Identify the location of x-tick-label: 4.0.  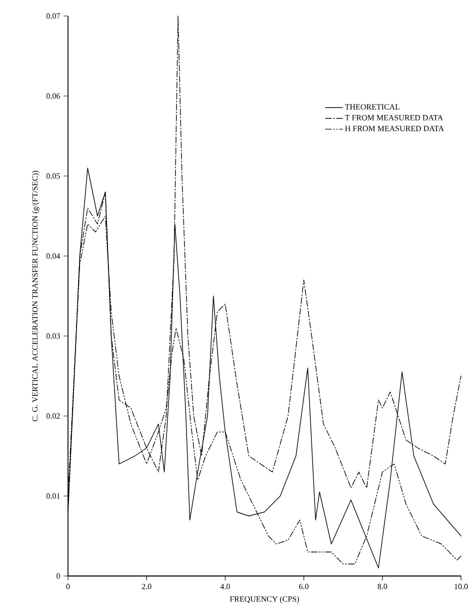
(225, 587).